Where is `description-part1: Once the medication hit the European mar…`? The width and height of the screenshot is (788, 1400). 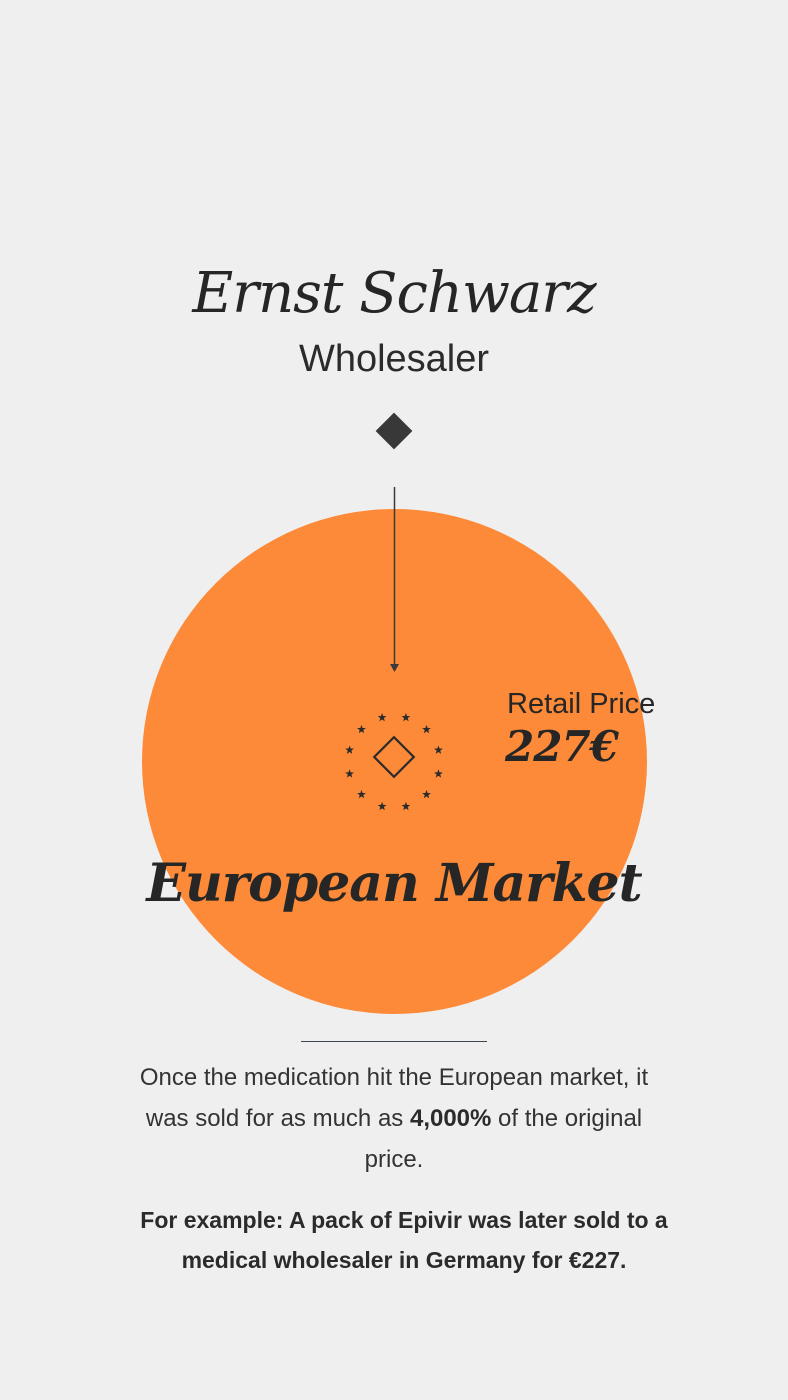
description-part1: Once the medication hit the European mar… is located at coordinates (394, 1098).